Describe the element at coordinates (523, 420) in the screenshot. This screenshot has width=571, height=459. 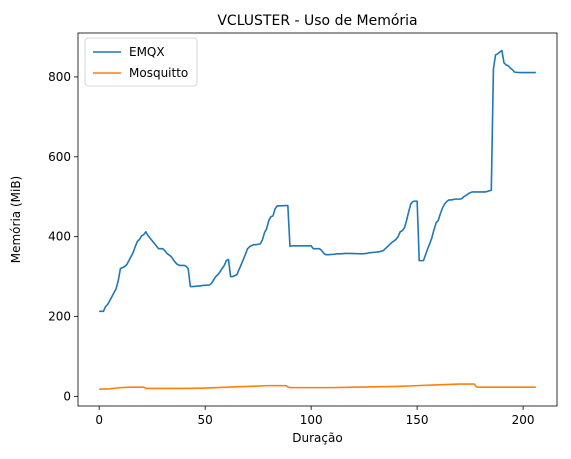
I see `x-tick-label: 200` at that location.